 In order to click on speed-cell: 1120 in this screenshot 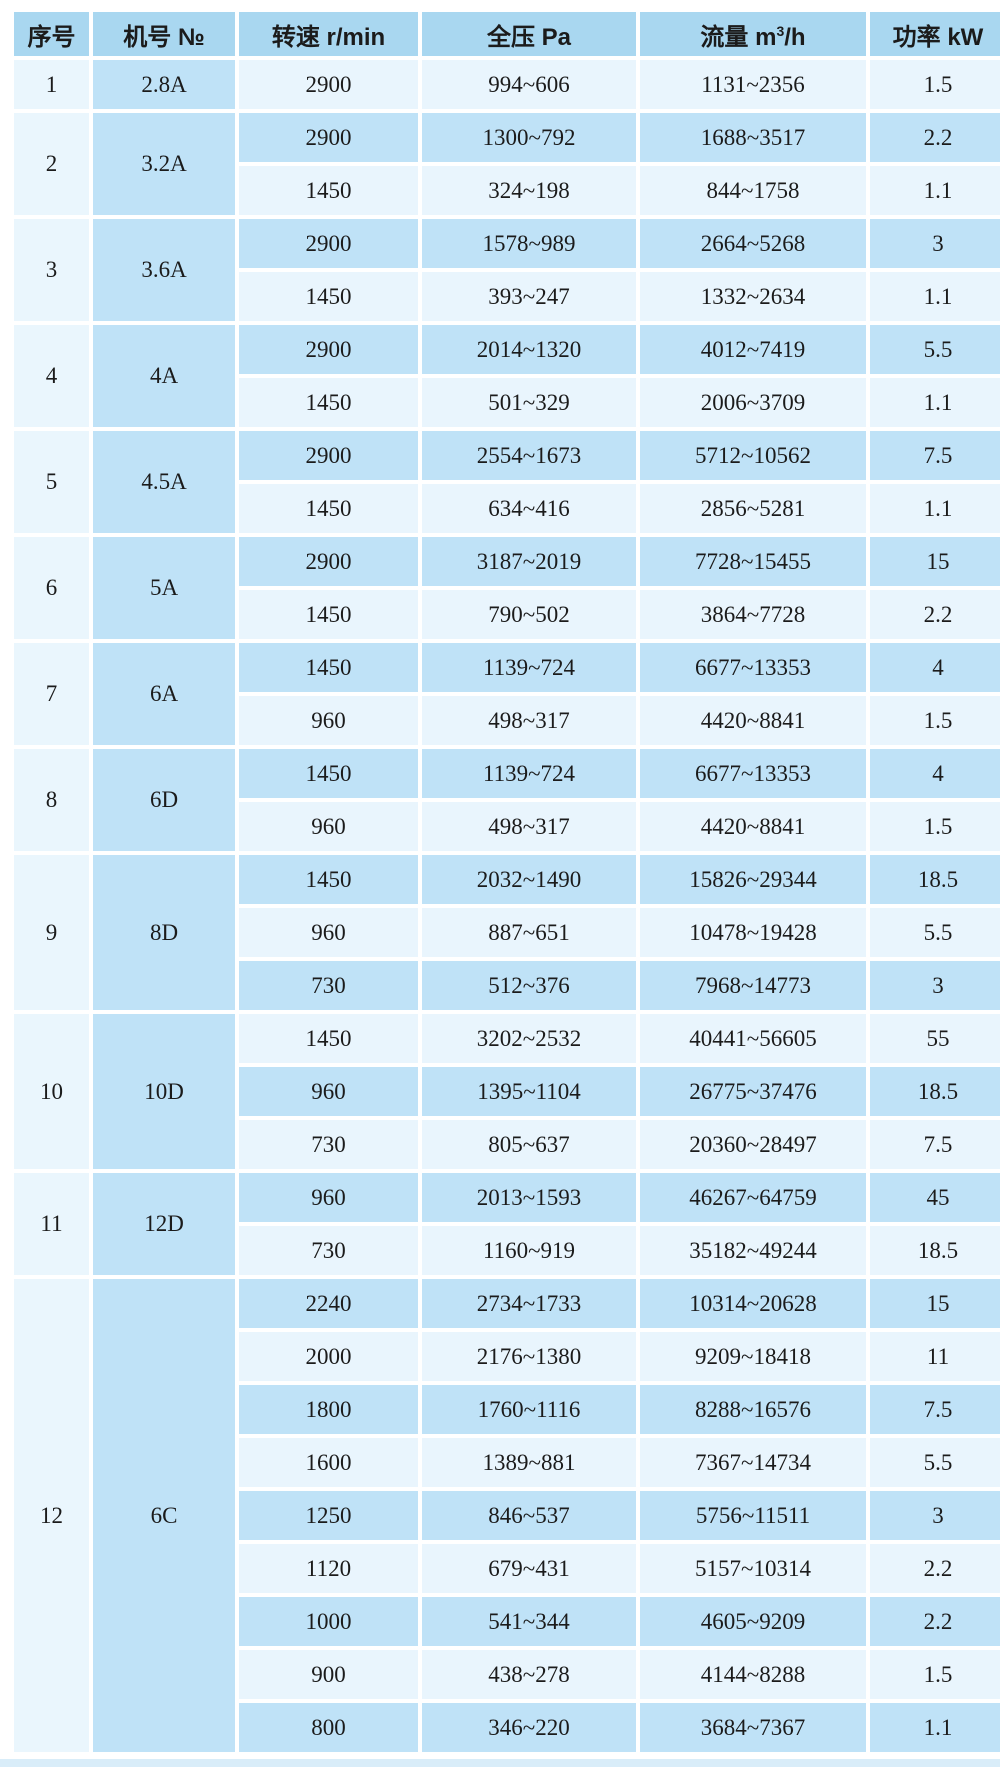, I will do `click(328, 1568)`.